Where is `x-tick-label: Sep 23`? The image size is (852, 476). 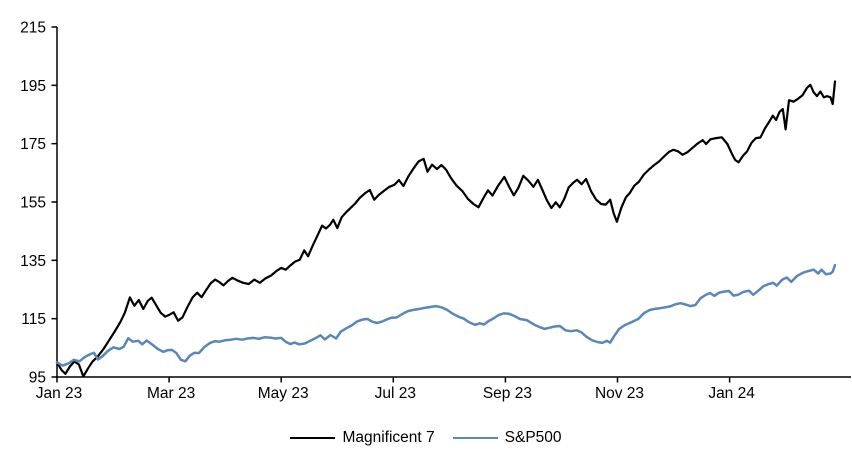
x-tick-label: Sep 23 is located at coordinates (507, 393).